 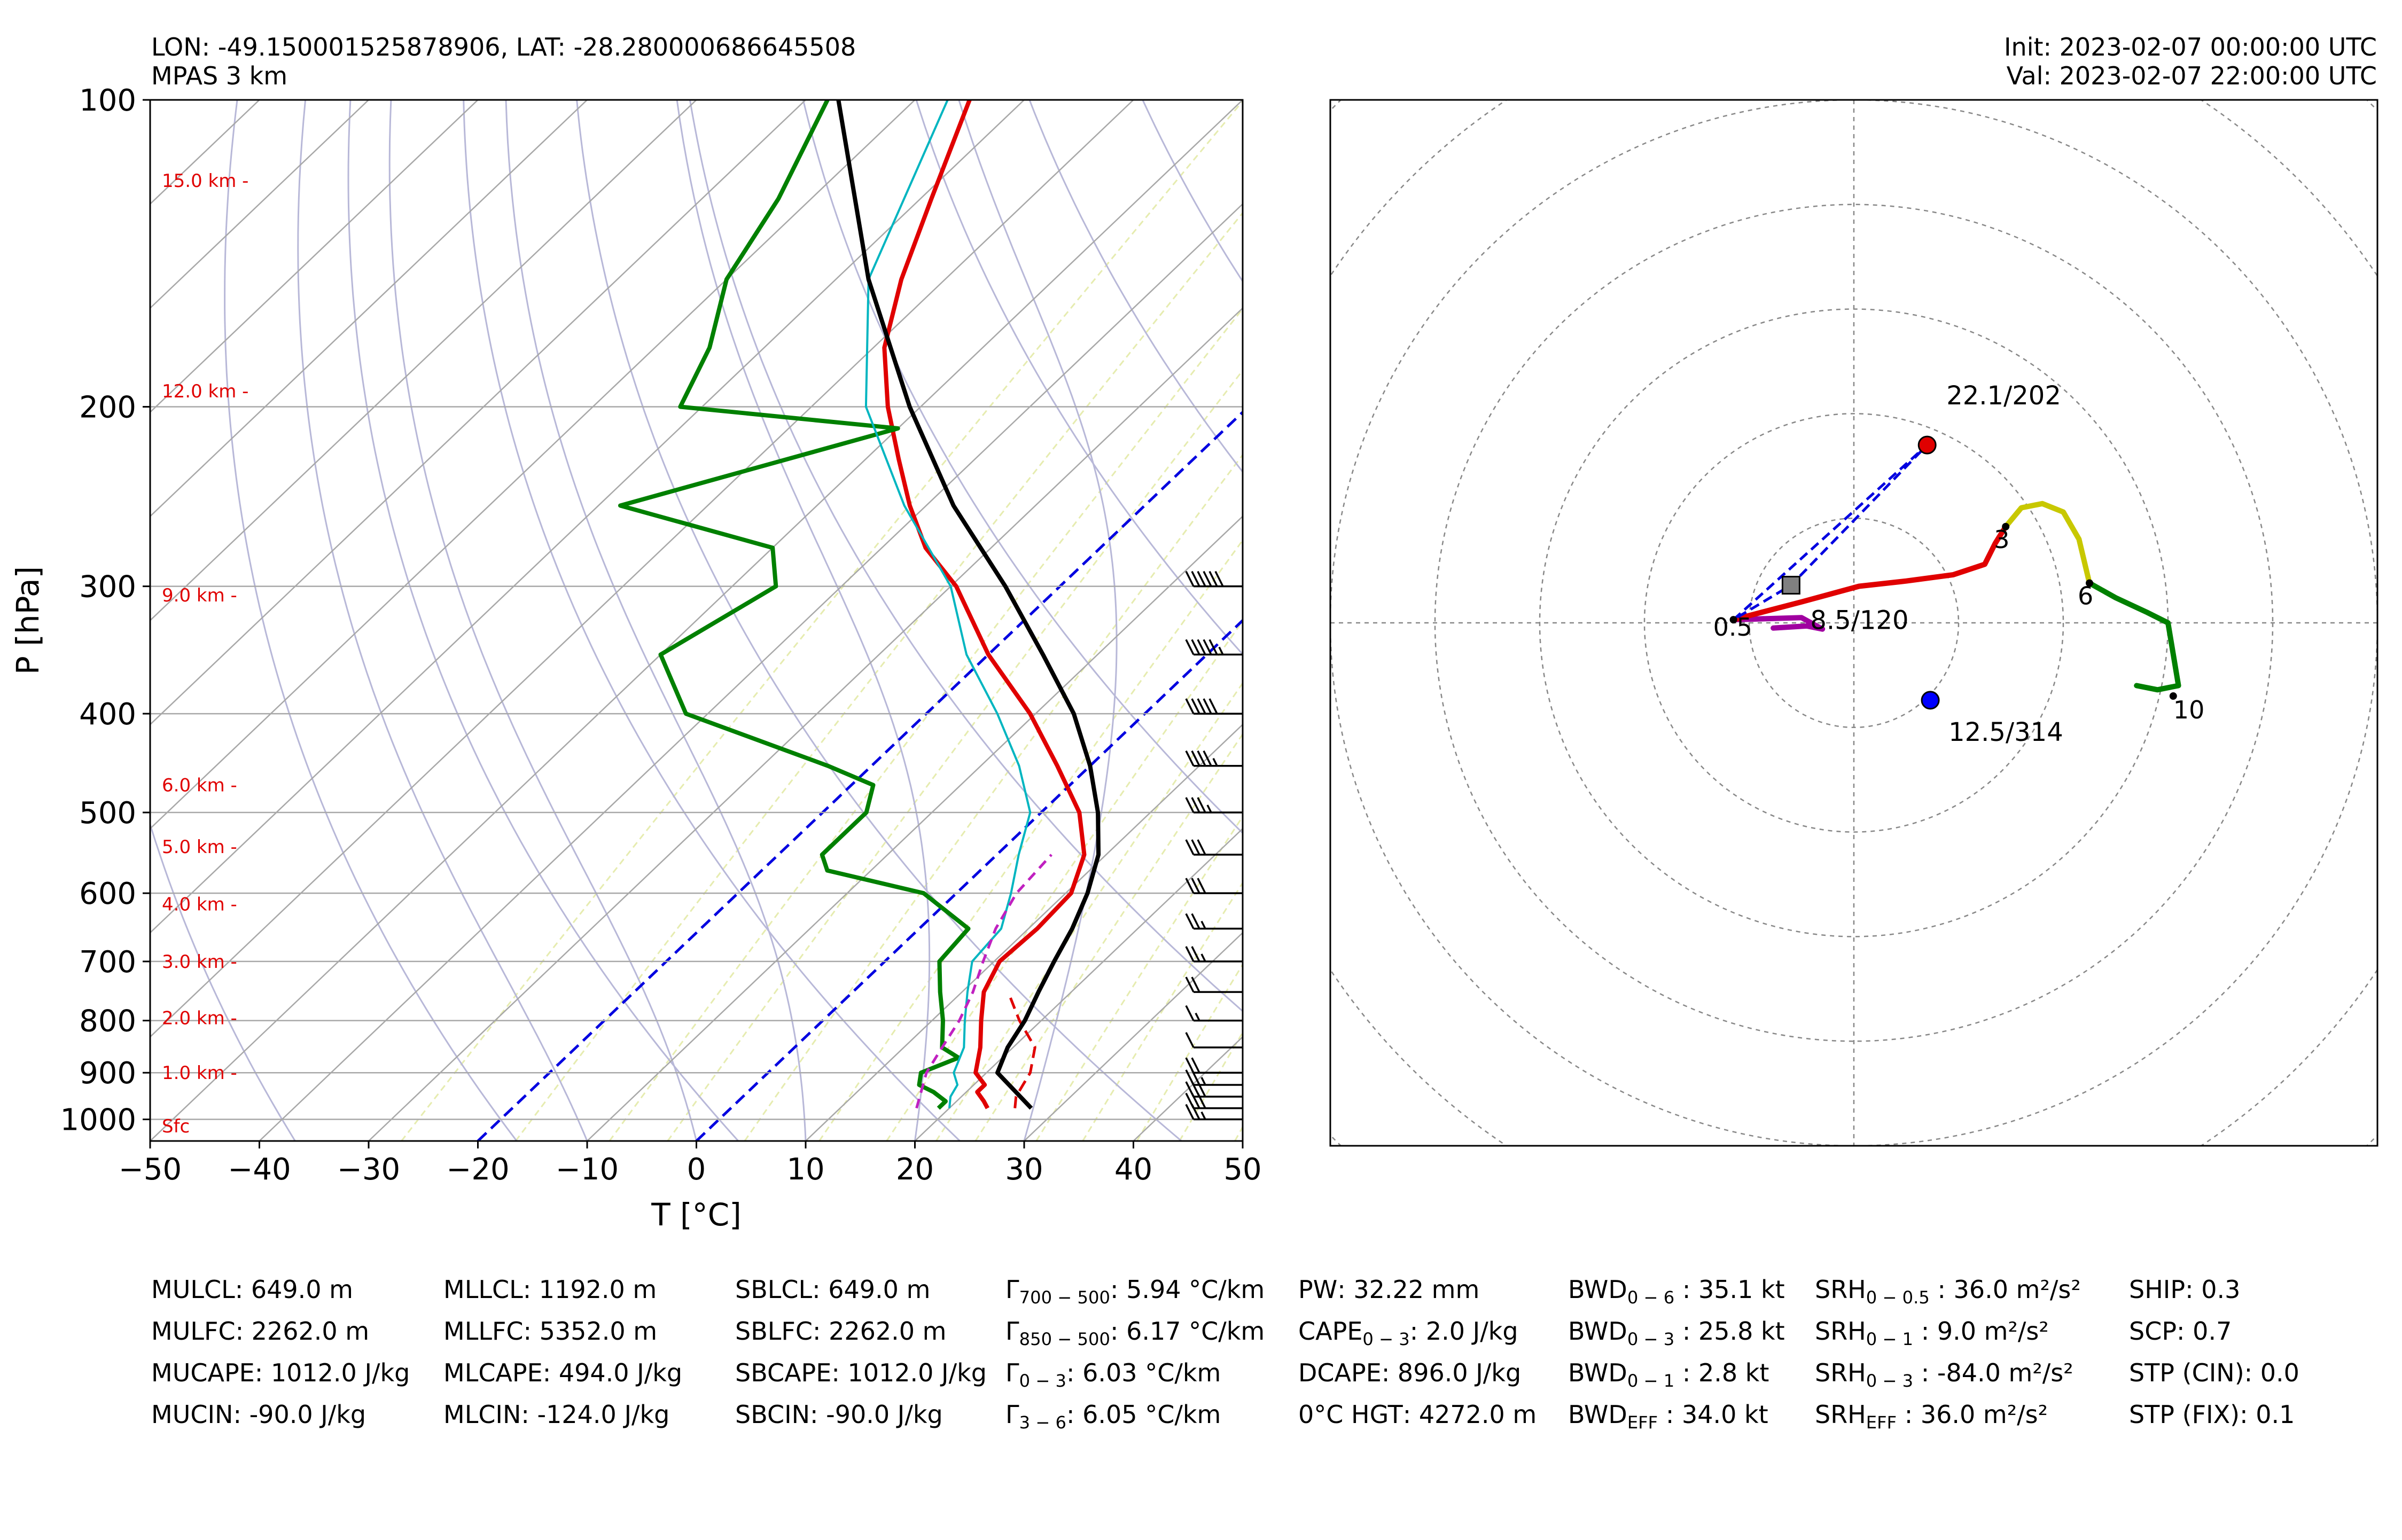 I want to click on temperature-line, so click(x=984, y=604).